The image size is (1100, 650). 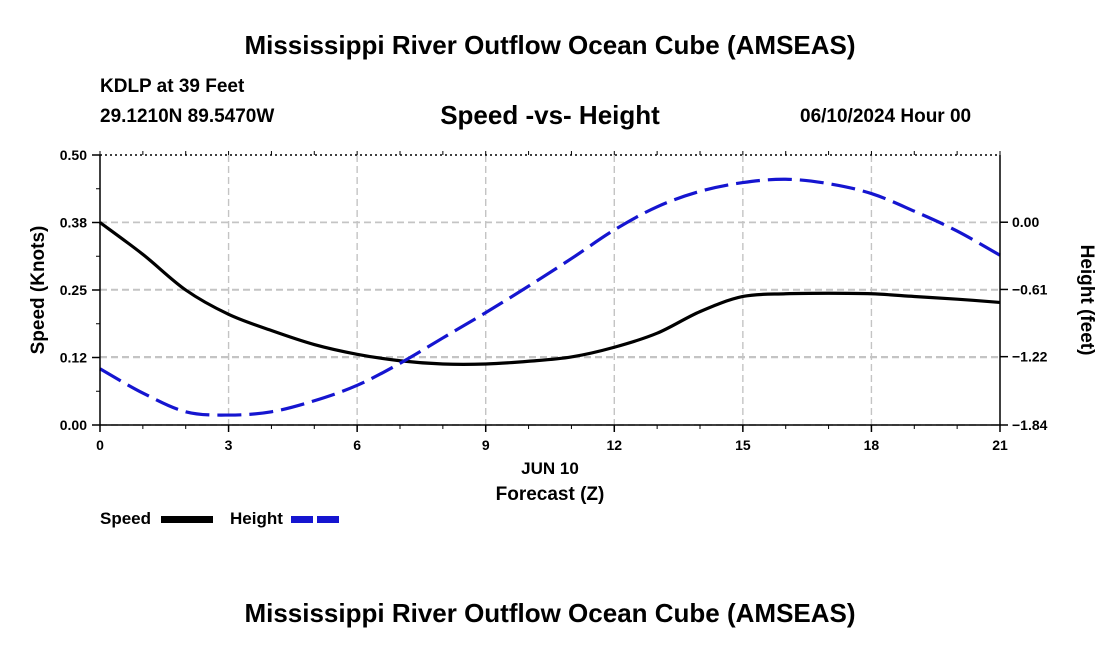 What do you see at coordinates (187, 519) in the screenshot?
I see `legend-speed-swatch` at bounding box center [187, 519].